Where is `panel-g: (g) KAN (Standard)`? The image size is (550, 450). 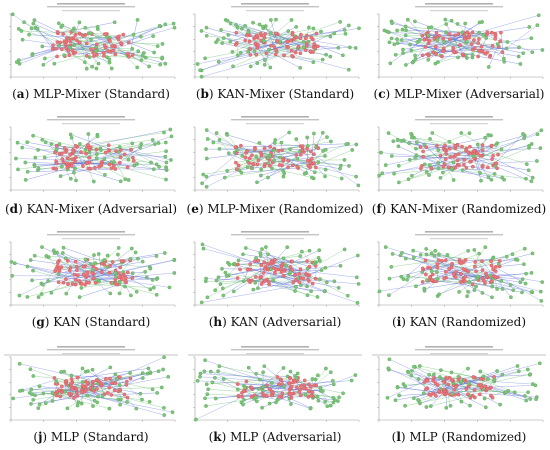
panel-g: (g) KAN (Standard) is located at coordinates (91, 280).